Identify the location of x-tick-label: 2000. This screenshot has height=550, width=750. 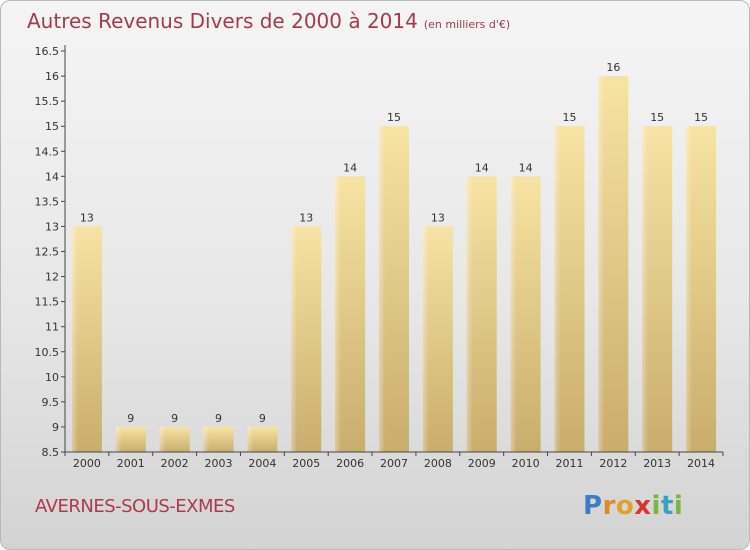
(87, 463).